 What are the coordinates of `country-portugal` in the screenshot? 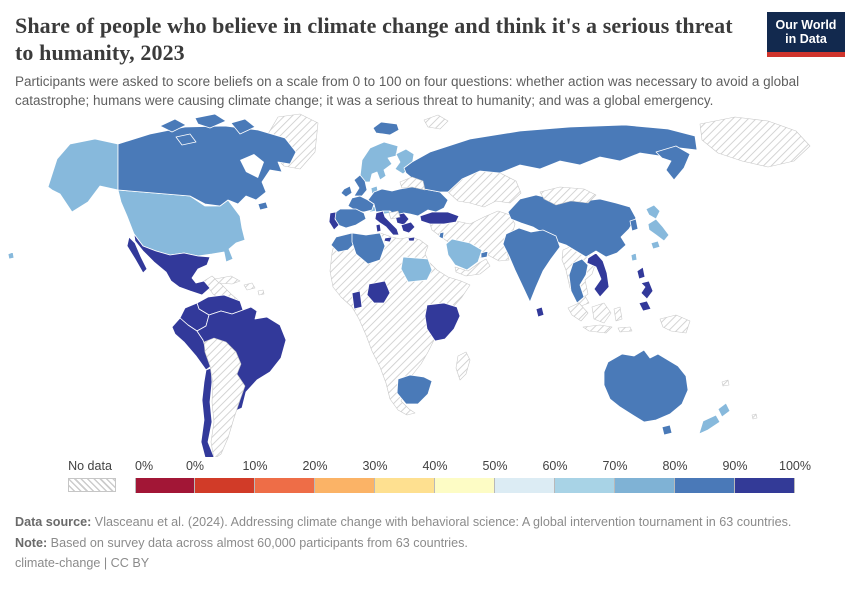 It's located at (334, 221).